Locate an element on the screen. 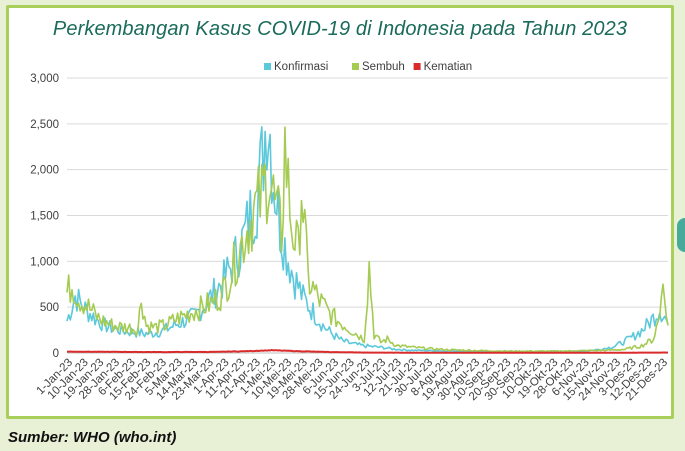 Image resolution: width=685 pixels, height=451 pixels. legend-swatch-konfirmasi is located at coordinates (267, 66).